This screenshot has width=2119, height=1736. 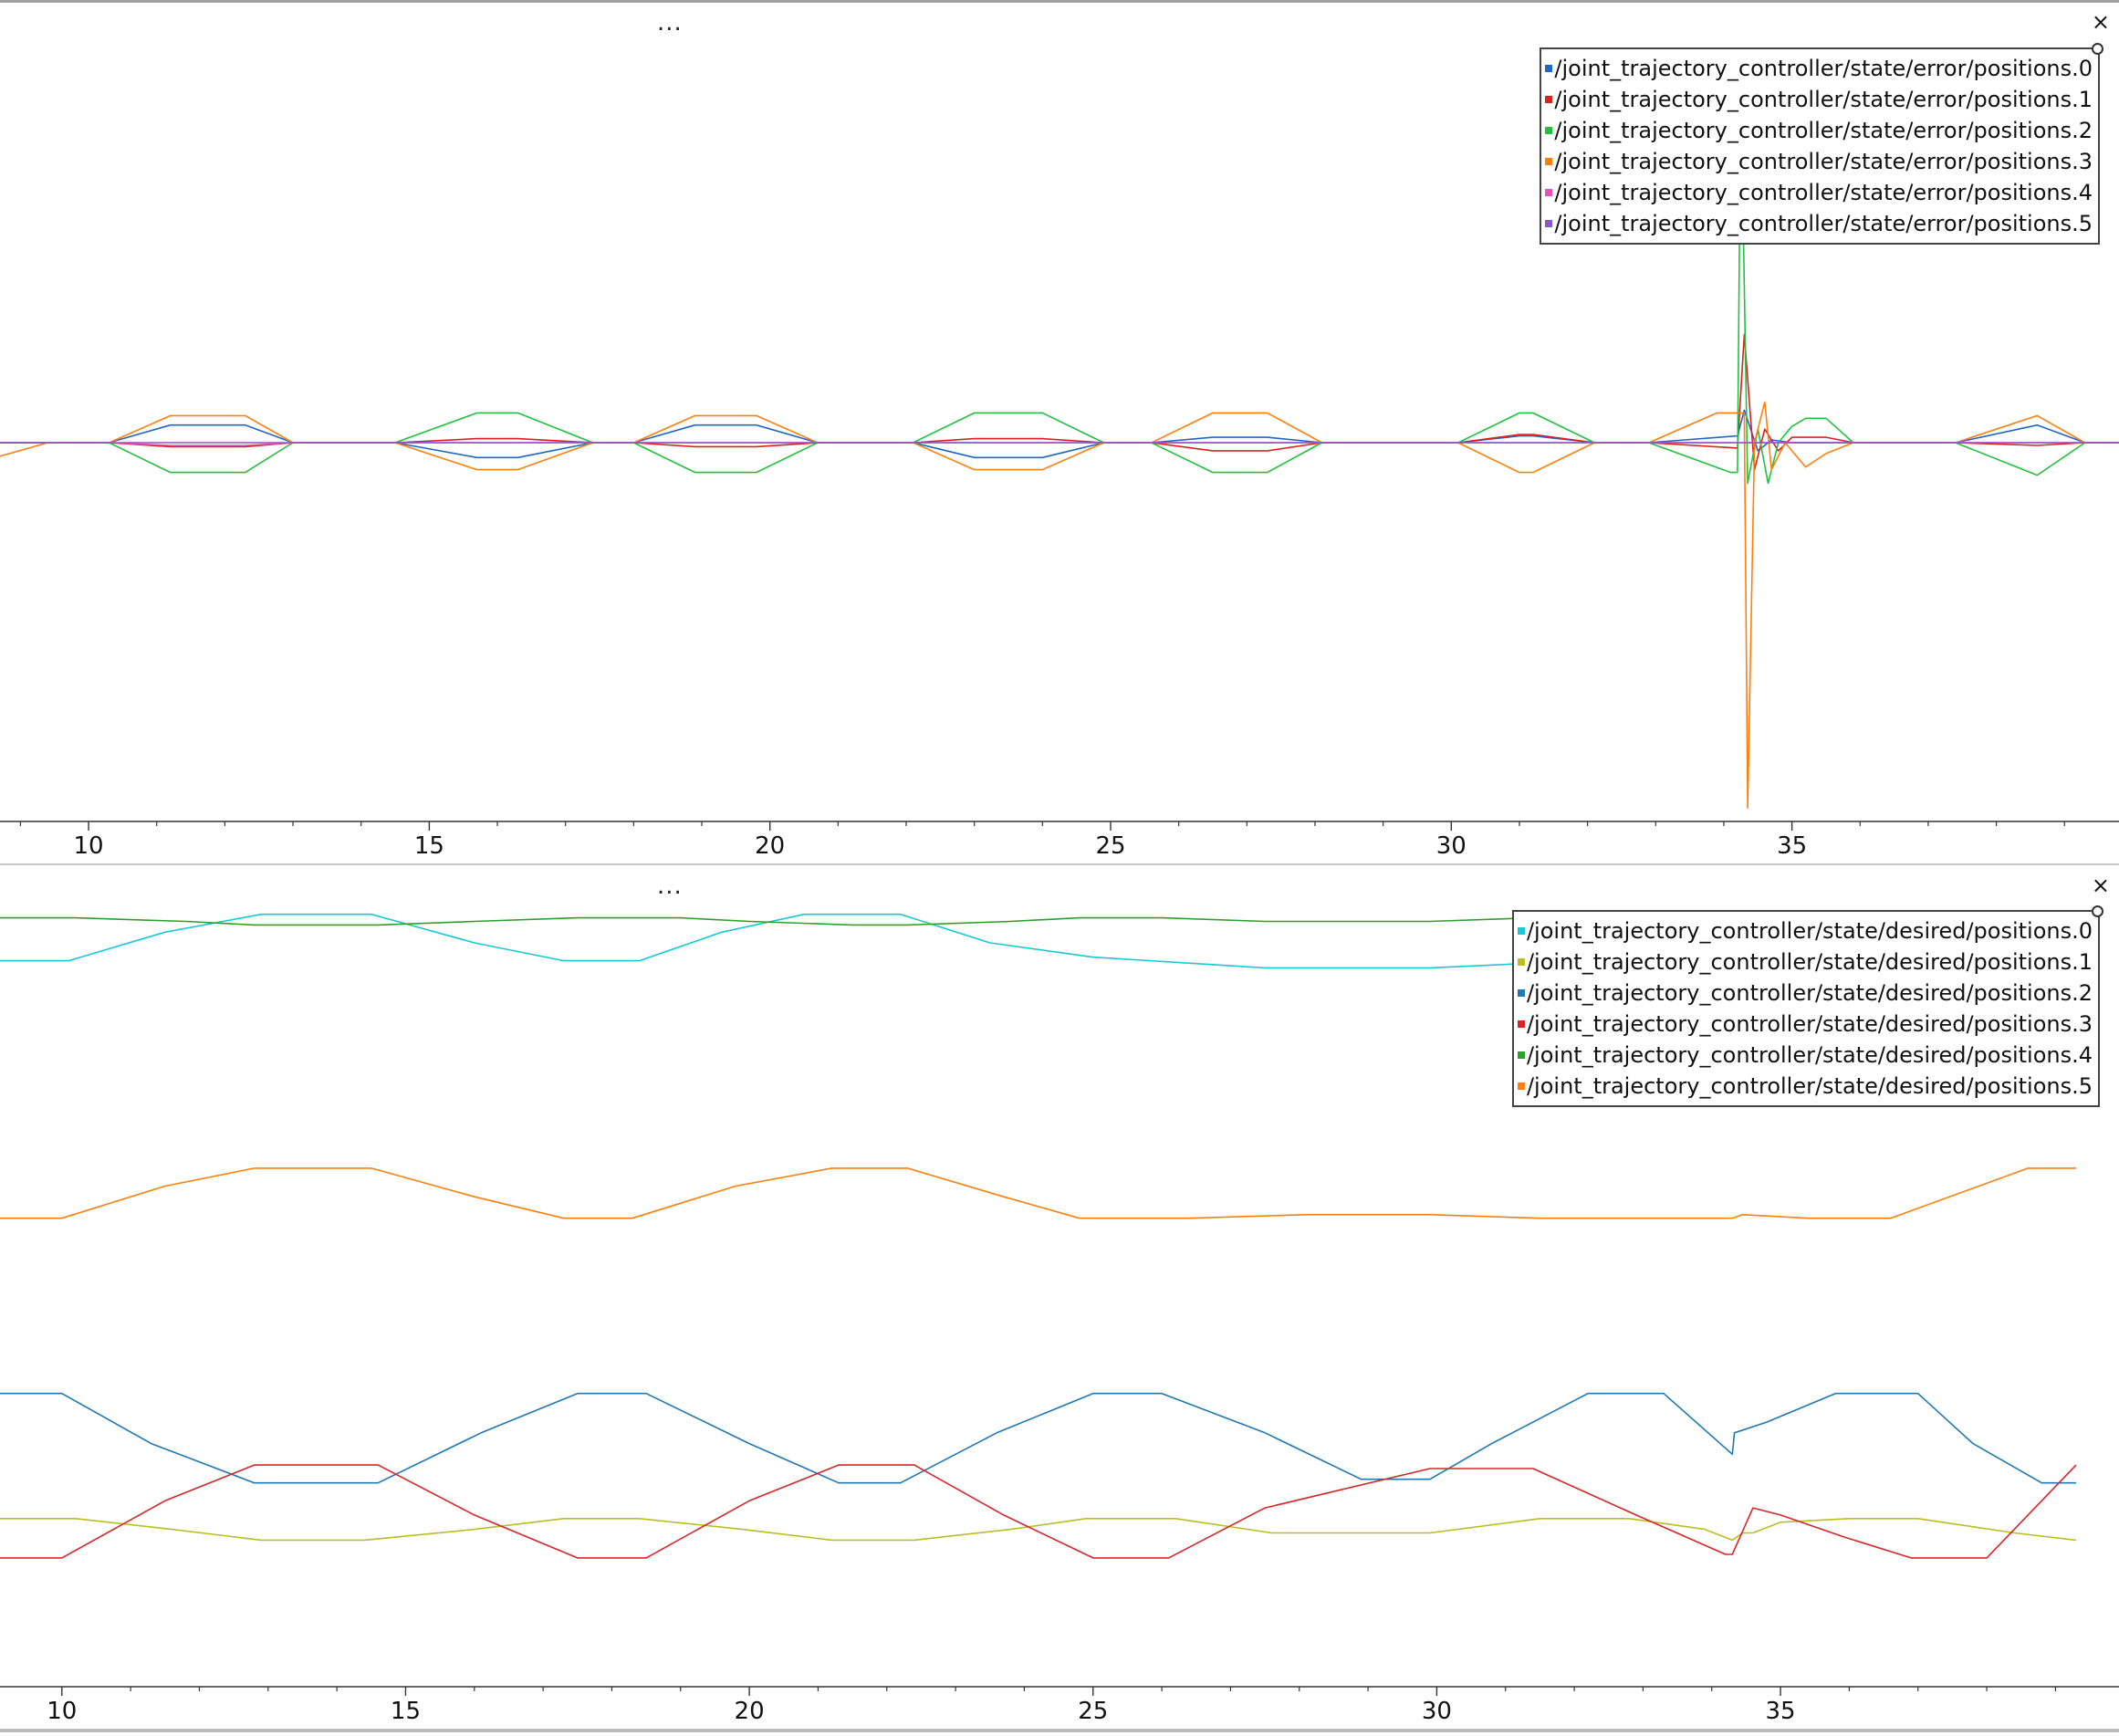 I want to click on bottom-scrollbar, so click(x=1059, y=1730).